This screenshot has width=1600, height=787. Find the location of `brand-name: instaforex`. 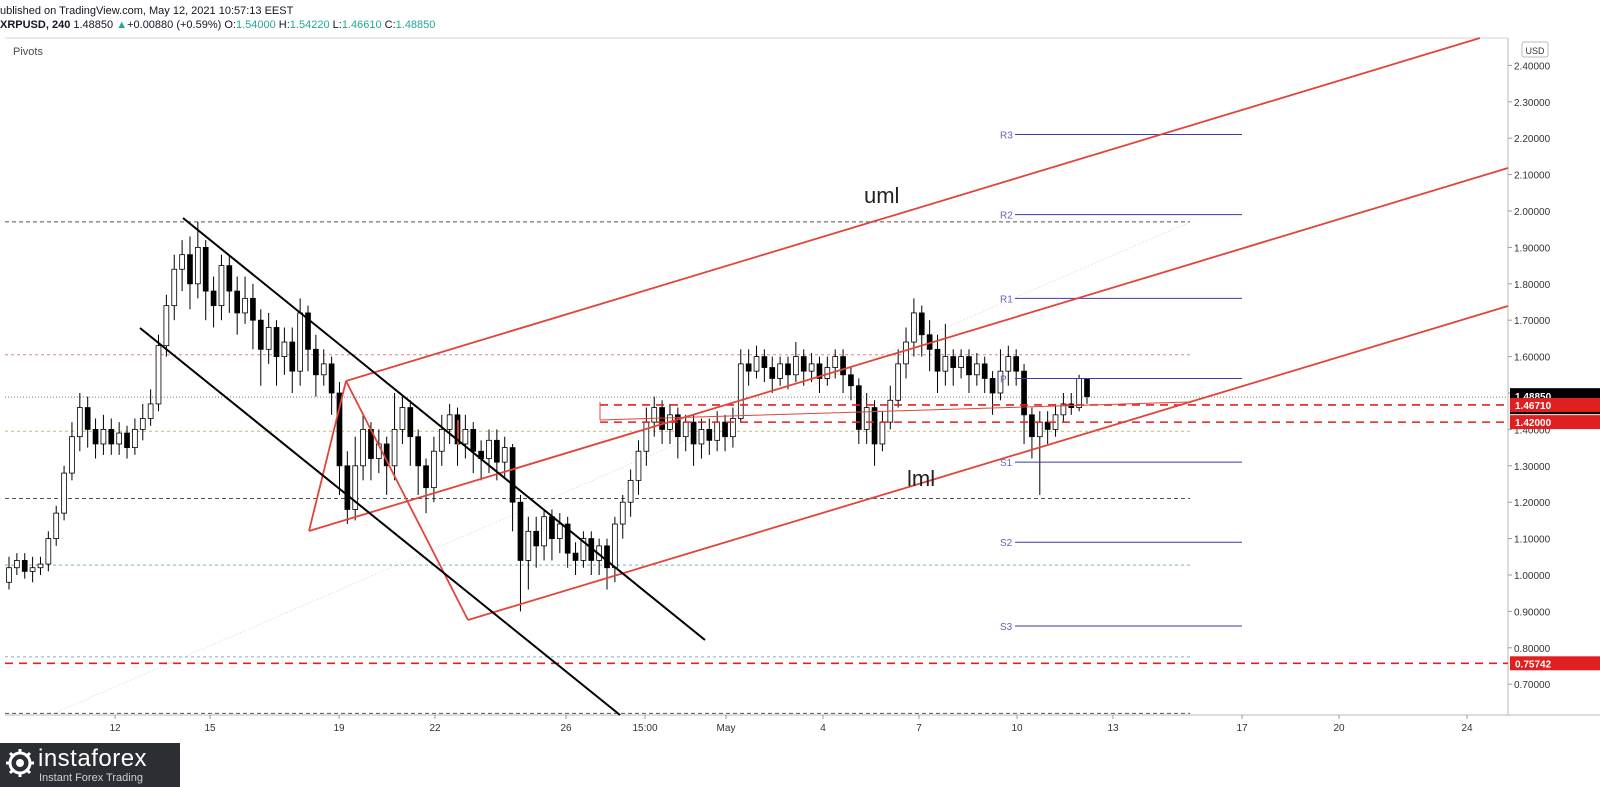

brand-name: instaforex is located at coordinates (93, 758).